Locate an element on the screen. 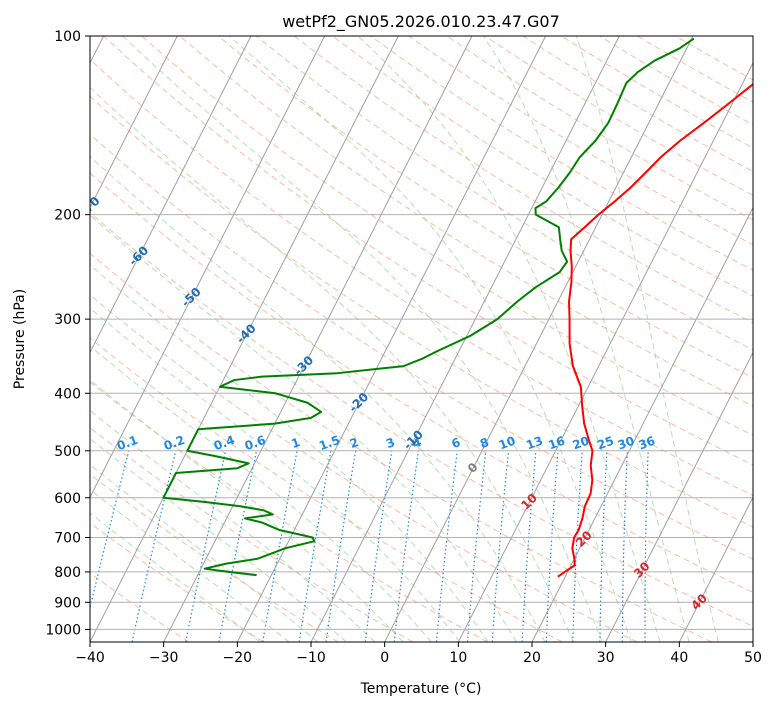 The image size is (775, 708). x-axis-label: Temperature (°C) is located at coordinates (421, 689).